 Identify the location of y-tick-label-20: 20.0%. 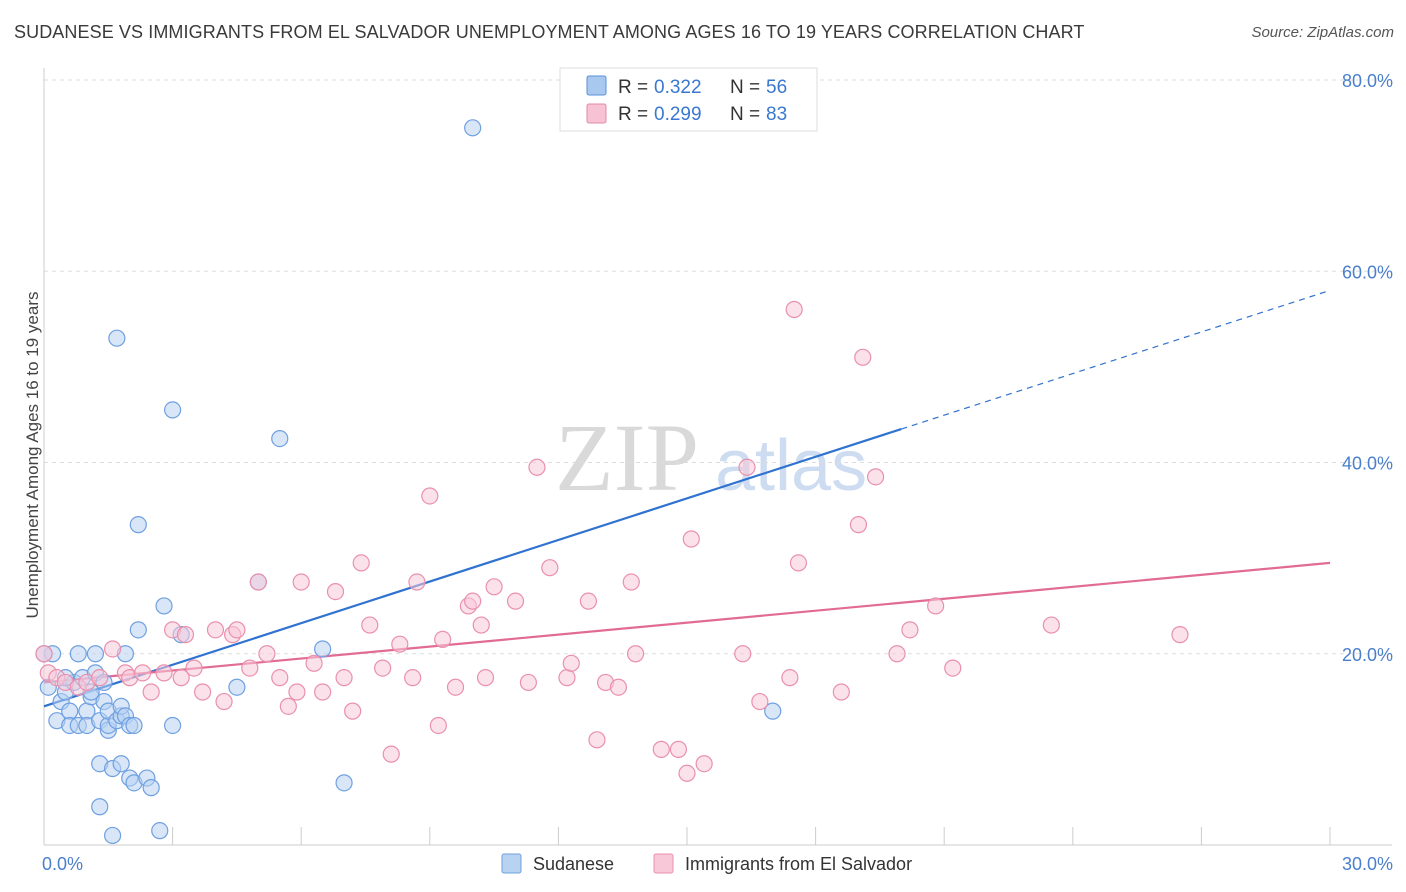
(1367, 655).